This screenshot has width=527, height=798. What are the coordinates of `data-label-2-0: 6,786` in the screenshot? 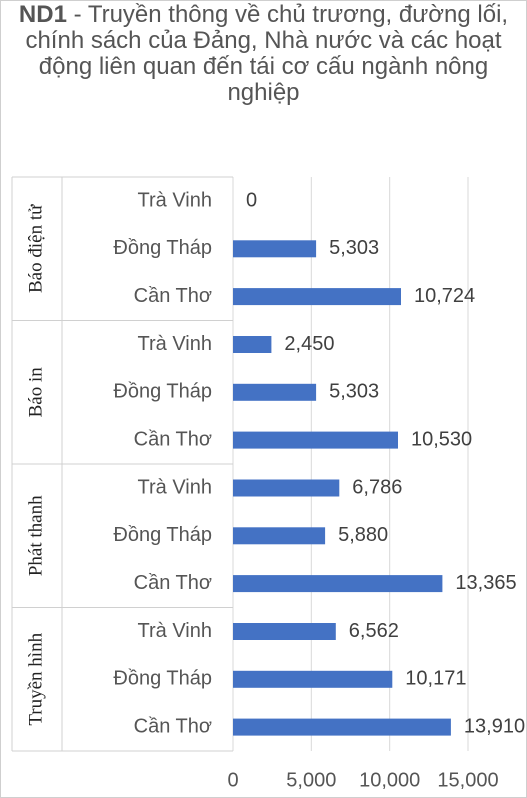 It's located at (377, 487).